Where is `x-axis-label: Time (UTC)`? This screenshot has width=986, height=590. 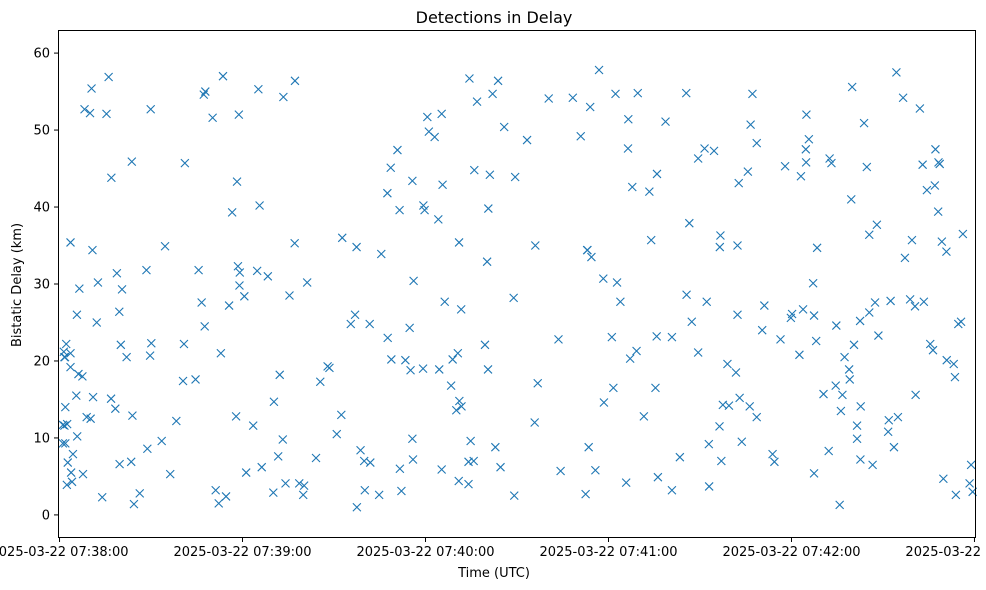
x-axis-label: Time (UTC) is located at coordinates (493, 573).